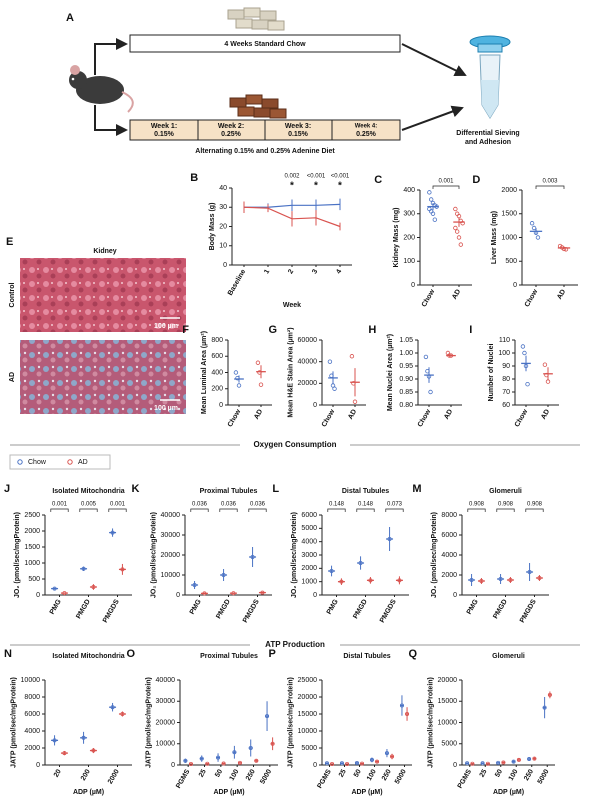 The height and width of the screenshot is (800, 589). Describe the element at coordinates (292, 177) in the screenshot. I see `p-value: 0.002` at that location.